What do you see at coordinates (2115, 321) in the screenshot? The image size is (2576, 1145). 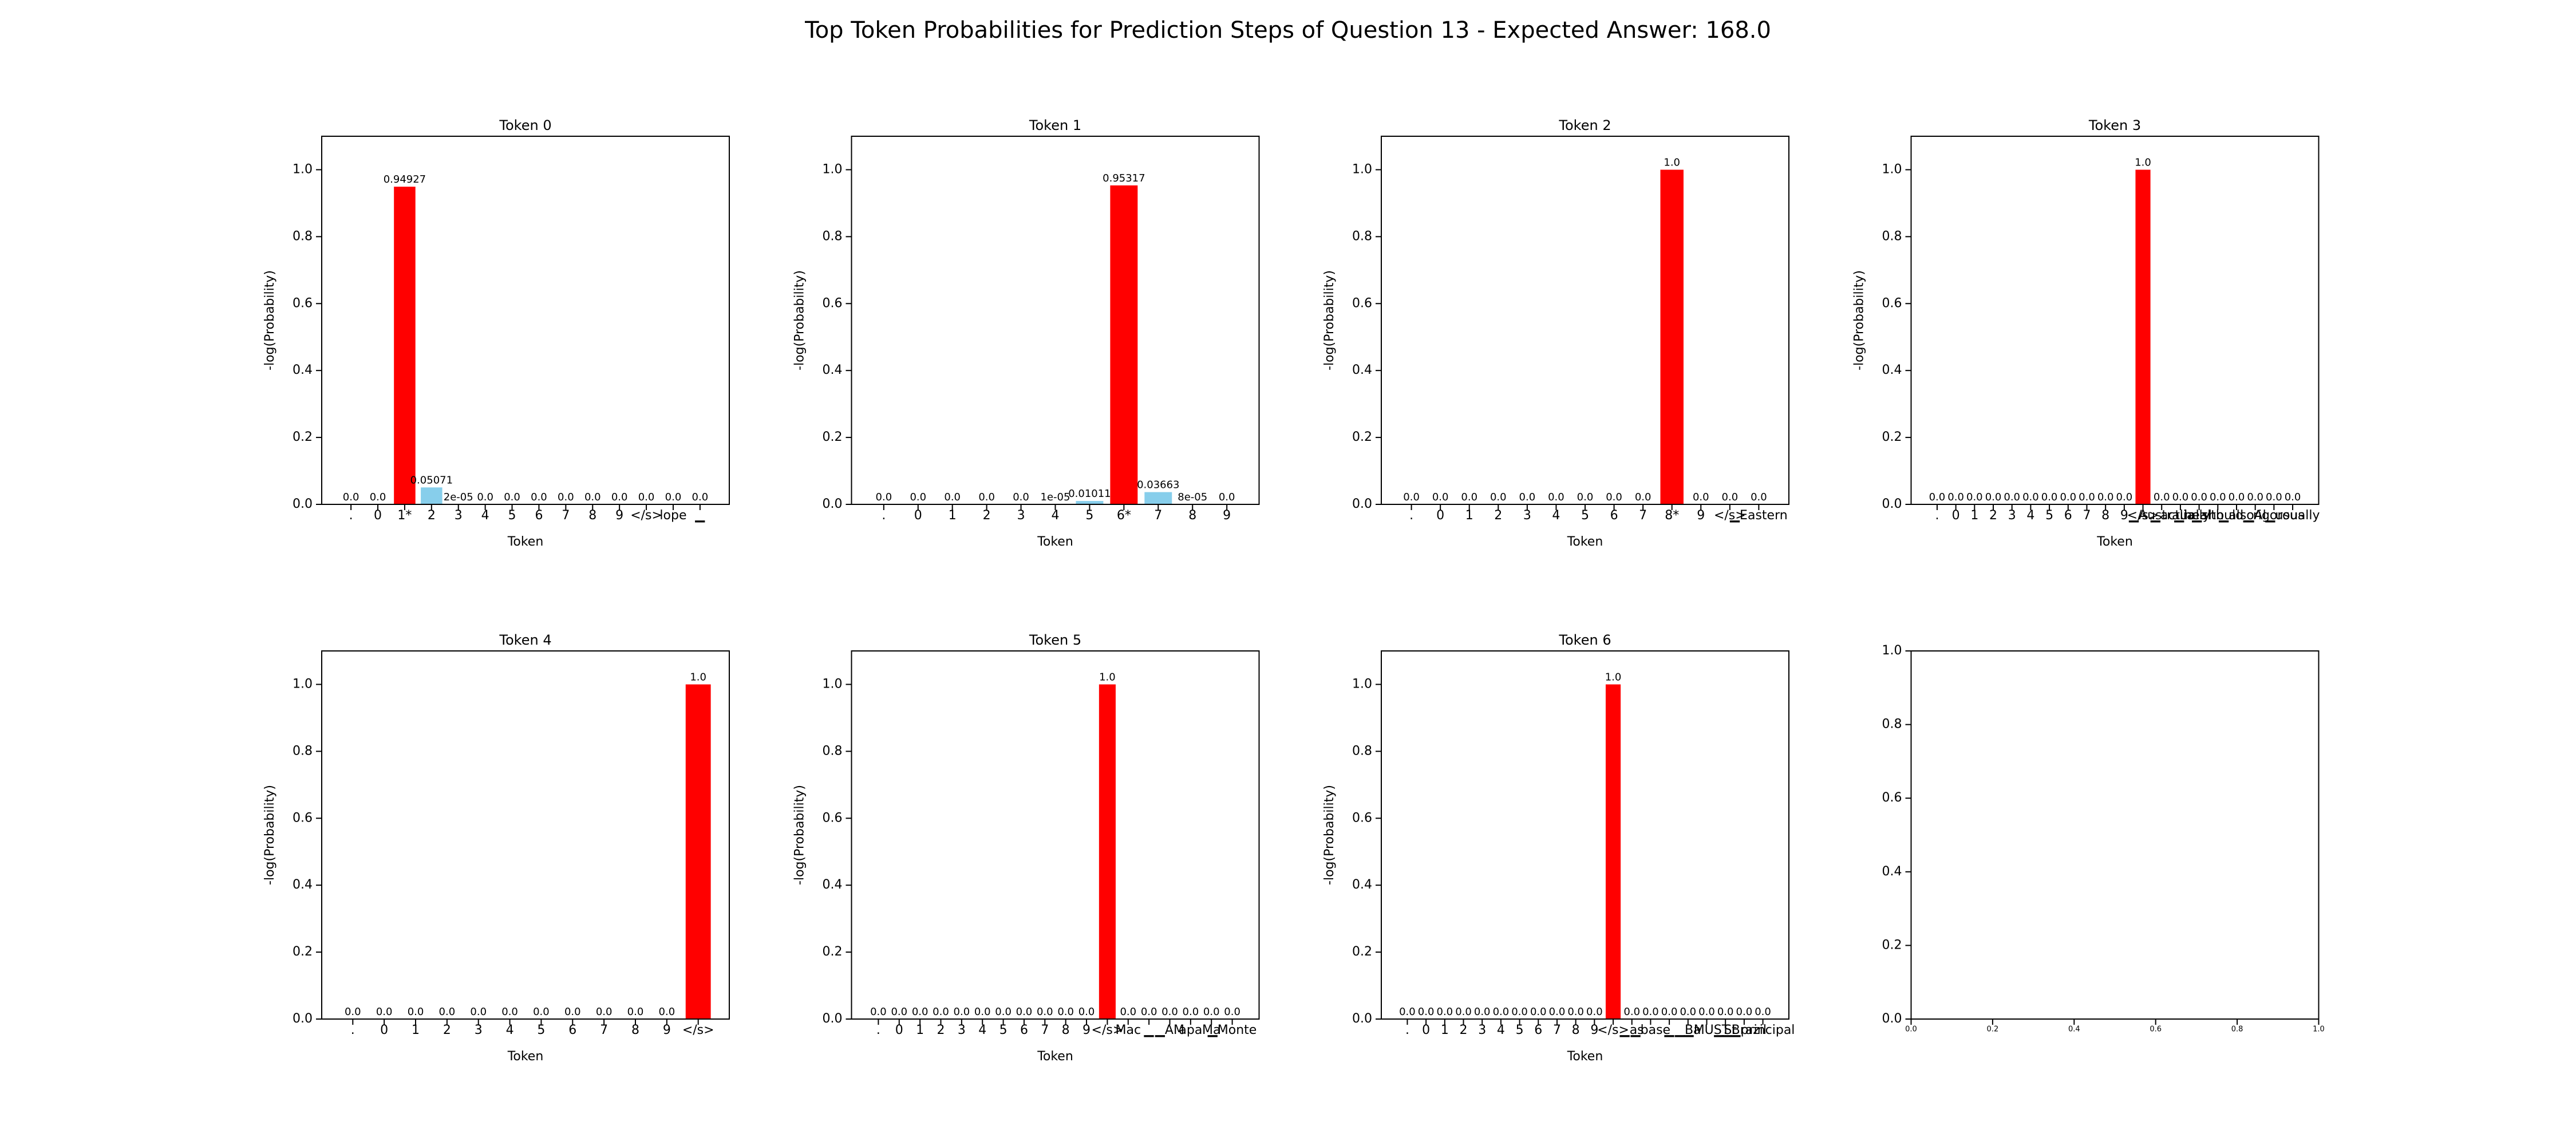 I see `axes-frame` at bounding box center [2115, 321].